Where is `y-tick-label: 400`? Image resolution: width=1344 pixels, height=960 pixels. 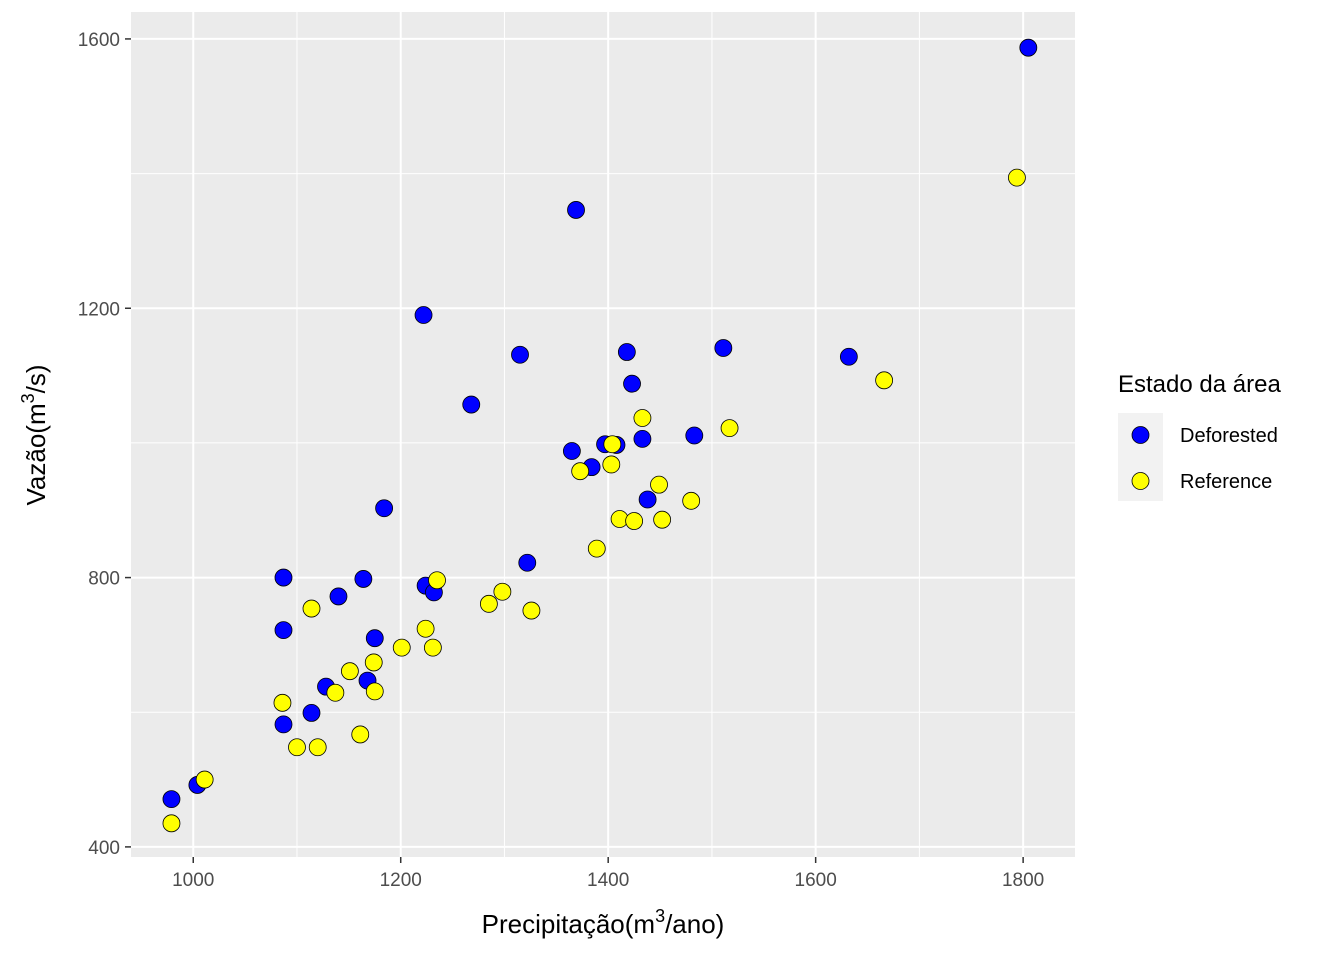
y-tick-label: 400 is located at coordinates (104, 848).